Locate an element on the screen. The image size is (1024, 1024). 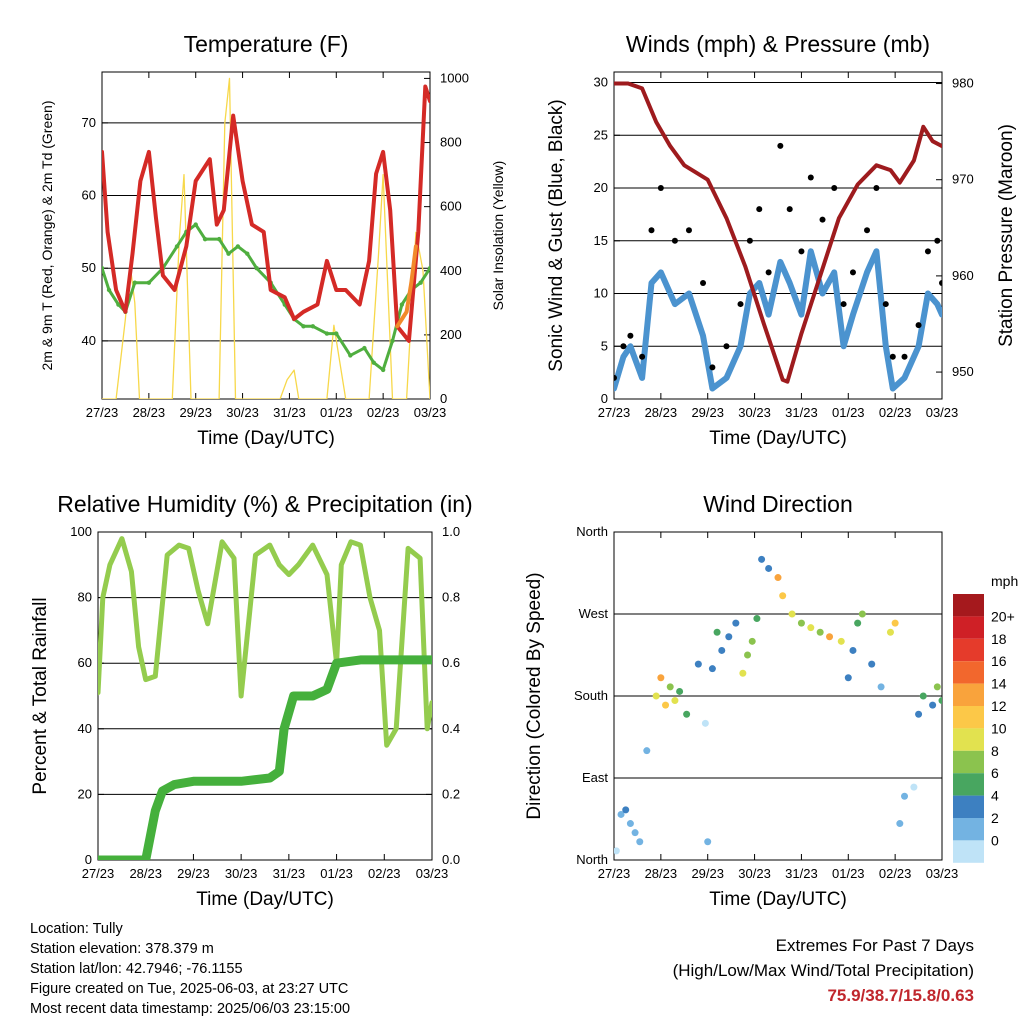
y-tick-label: 10 is located at coordinates (601, 293).